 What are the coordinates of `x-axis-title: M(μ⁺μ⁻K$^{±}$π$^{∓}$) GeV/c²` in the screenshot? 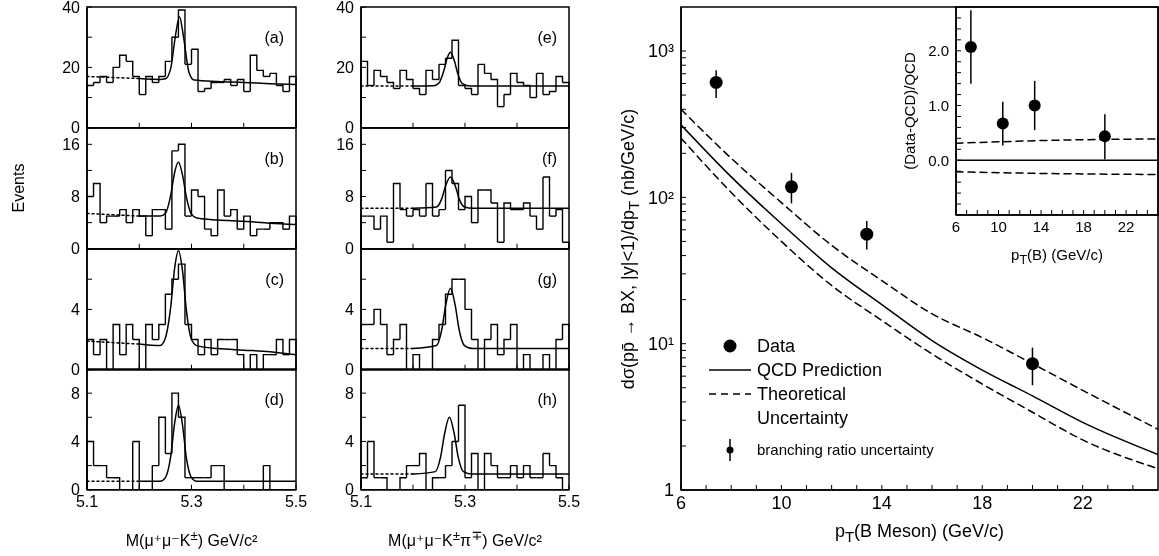 It's located at (465, 539).